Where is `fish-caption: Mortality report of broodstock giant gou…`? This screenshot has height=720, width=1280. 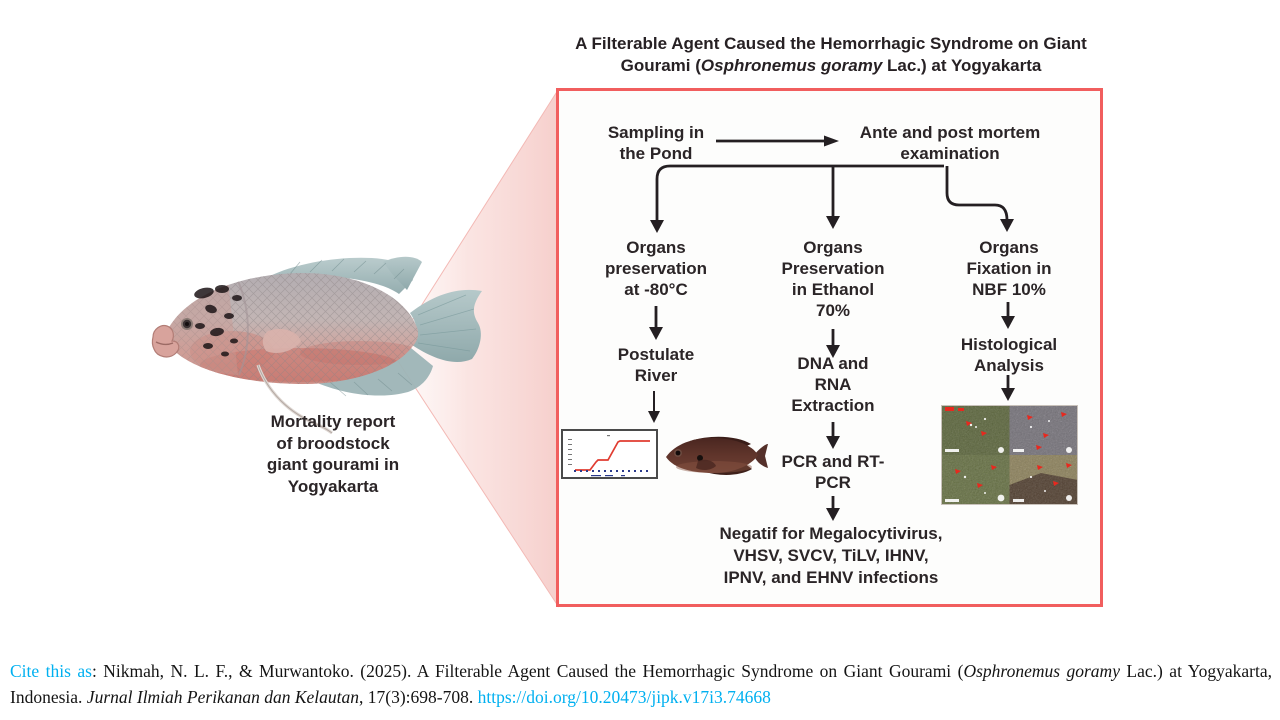 fish-caption: Mortality report of broodstock giant gou… is located at coordinates (333, 454).